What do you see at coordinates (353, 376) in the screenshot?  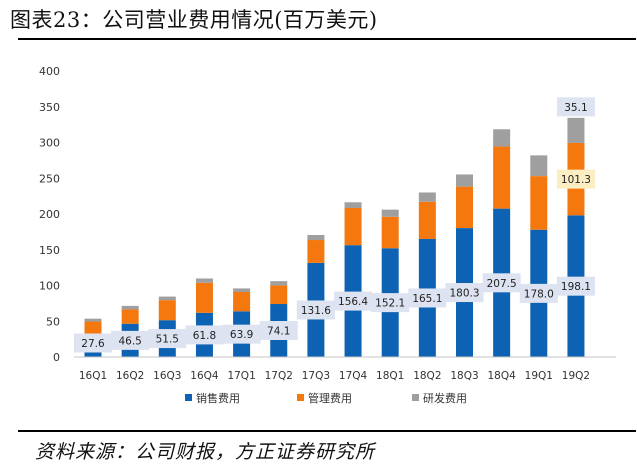 I see `x-tick-label: 17Q4` at bounding box center [353, 376].